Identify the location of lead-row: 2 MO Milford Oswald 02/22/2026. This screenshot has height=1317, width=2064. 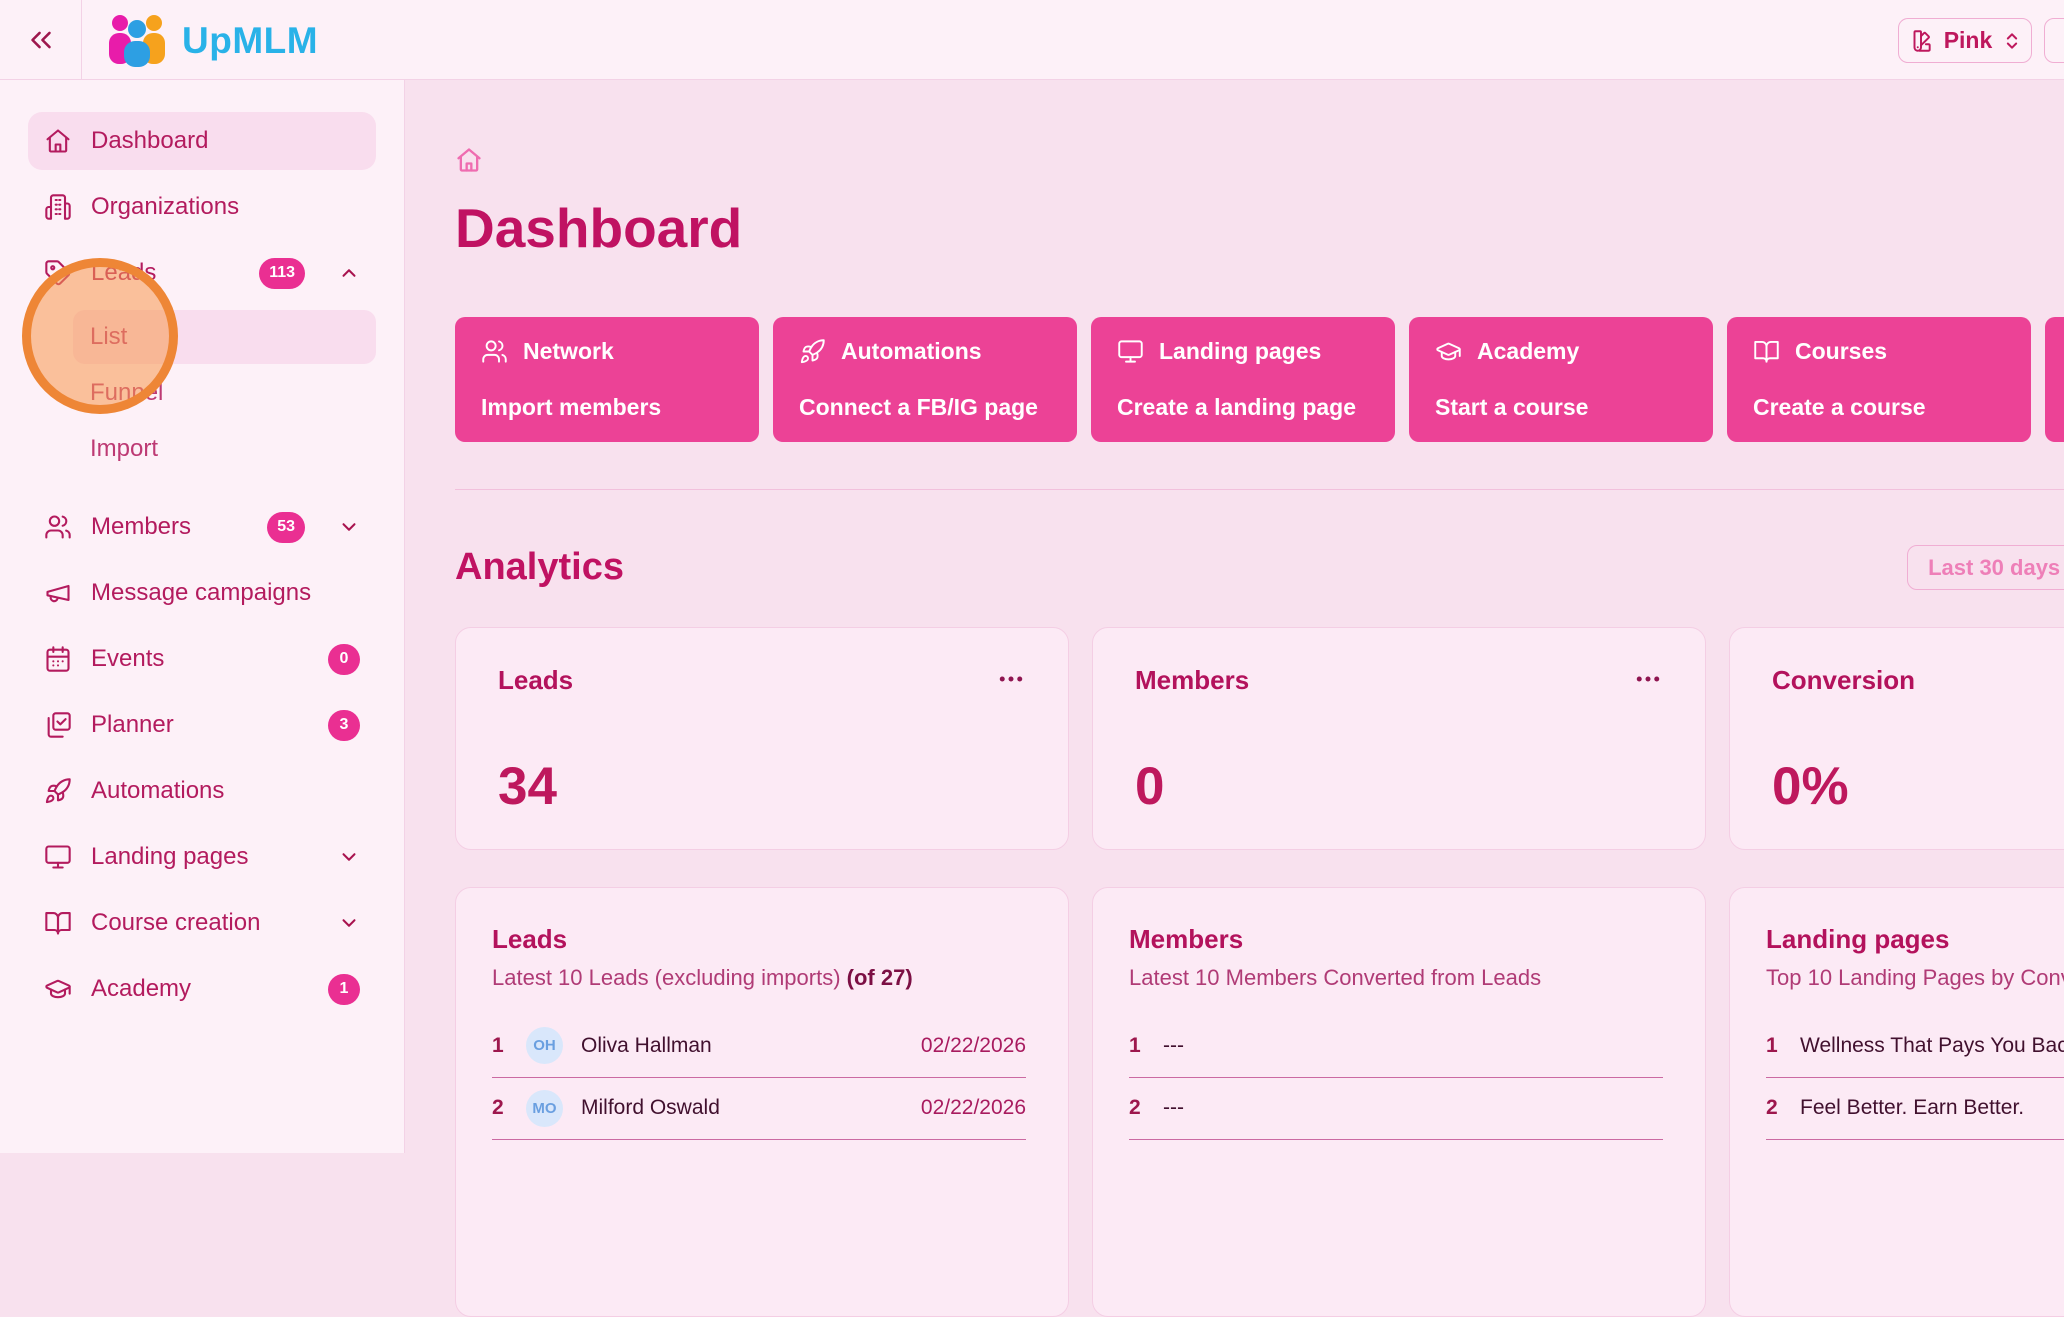
(759, 1109).